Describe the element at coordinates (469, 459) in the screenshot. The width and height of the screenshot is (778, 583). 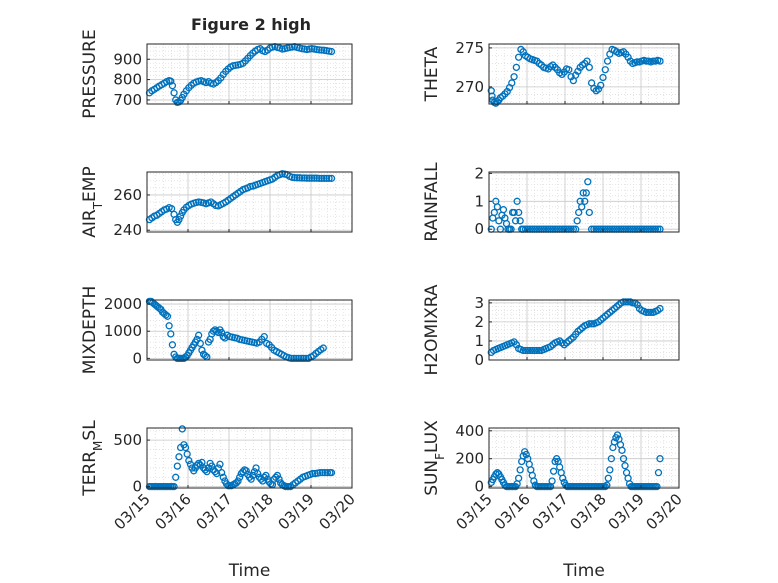
I see `y-tick-label: 200` at that location.